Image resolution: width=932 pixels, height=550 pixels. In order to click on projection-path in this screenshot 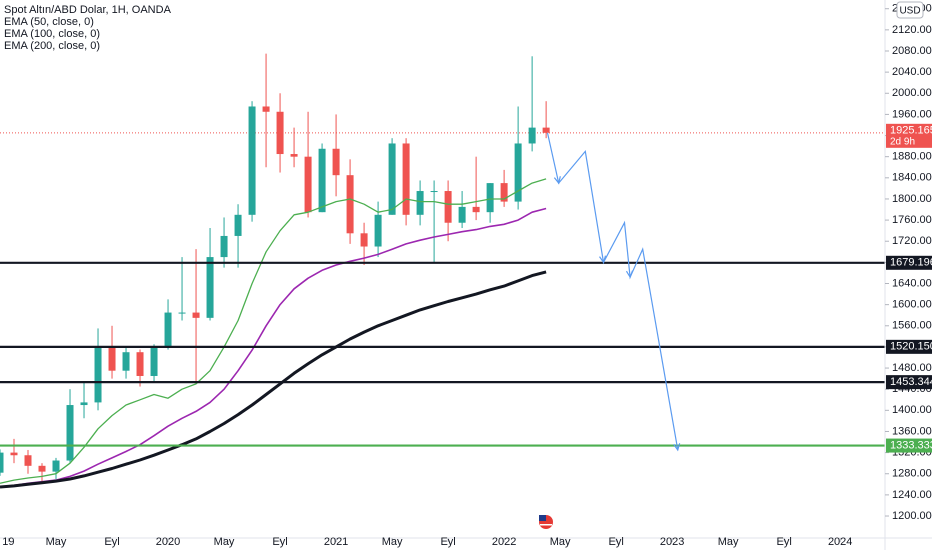, I will do `click(612, 291)`.